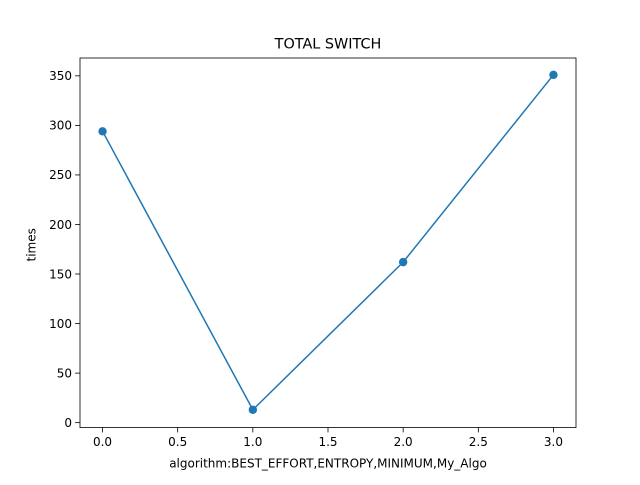  What do you see at coordinates (68, 423) in the screenshot?
I see `y-tick-label: 0` at bounding box center [68, 423].